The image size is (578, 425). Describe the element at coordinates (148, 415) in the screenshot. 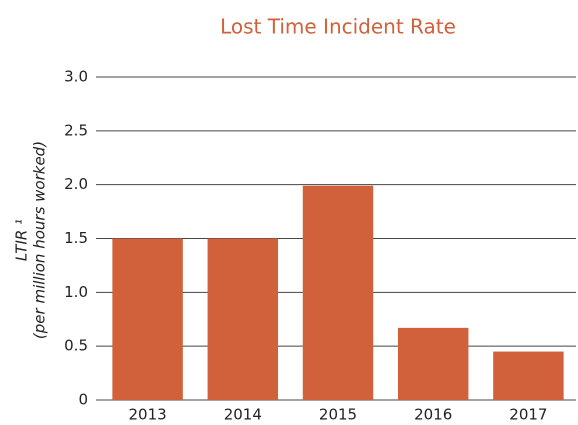

I see `x-tick-label: 2013` at that location.